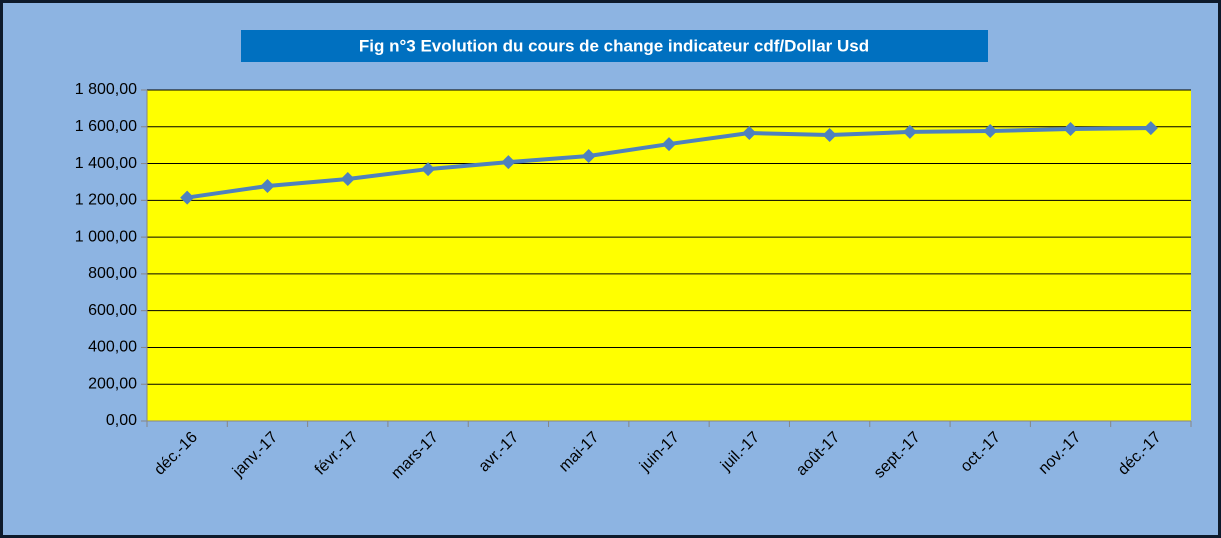  I want to click on y-tick-label: 400,00, so click(112, 347).